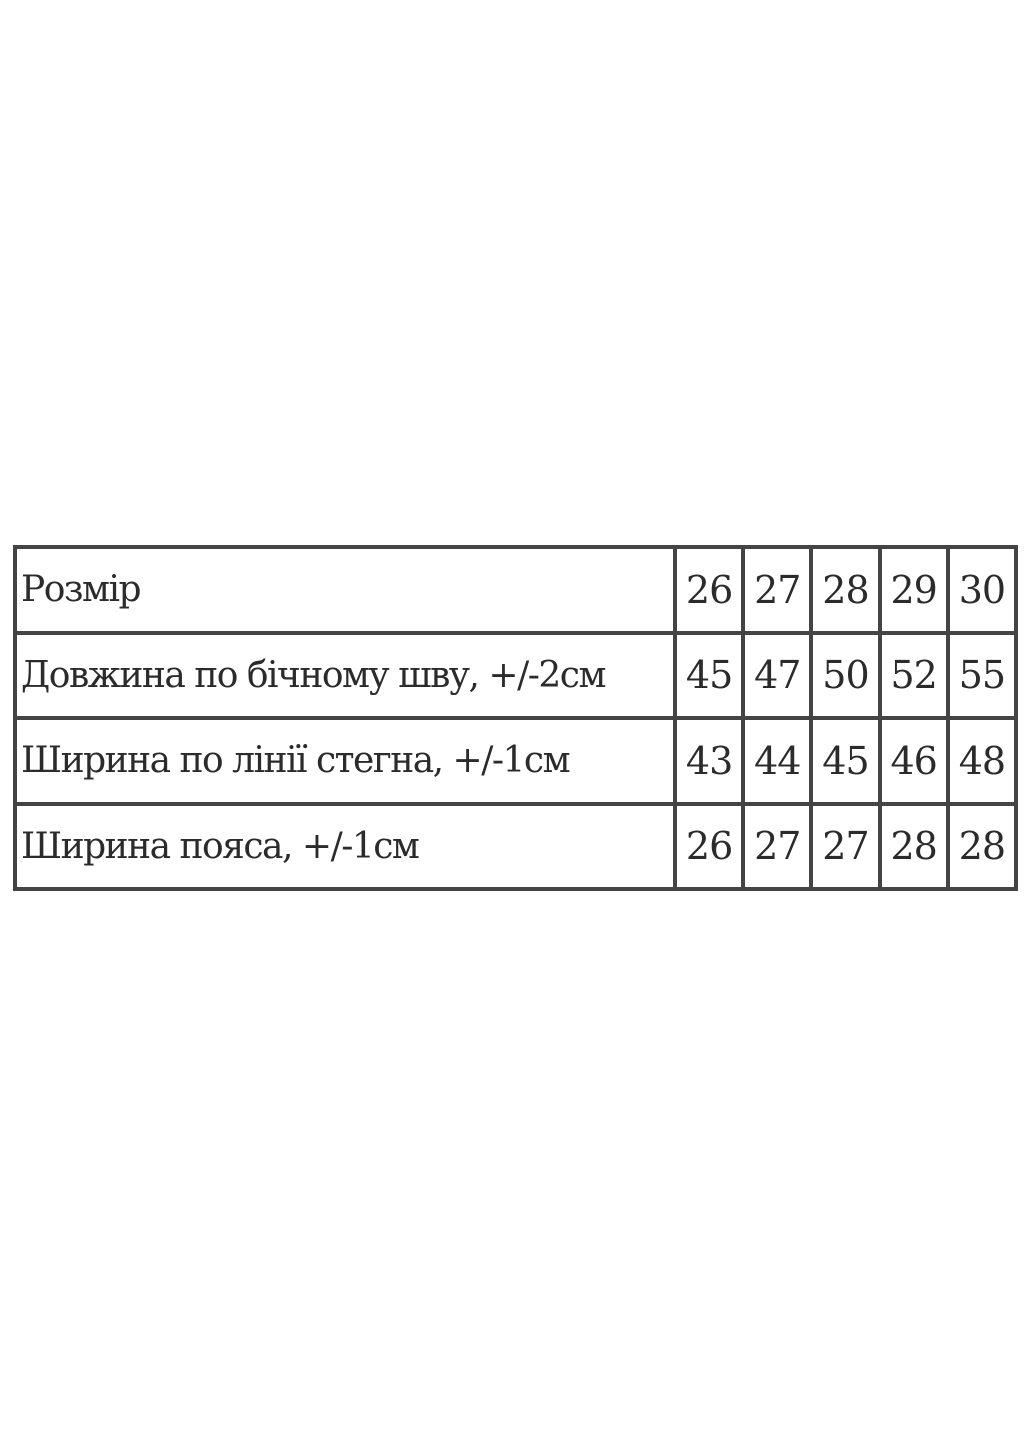  I want to click on table-cell: 48, so click(982, 761).